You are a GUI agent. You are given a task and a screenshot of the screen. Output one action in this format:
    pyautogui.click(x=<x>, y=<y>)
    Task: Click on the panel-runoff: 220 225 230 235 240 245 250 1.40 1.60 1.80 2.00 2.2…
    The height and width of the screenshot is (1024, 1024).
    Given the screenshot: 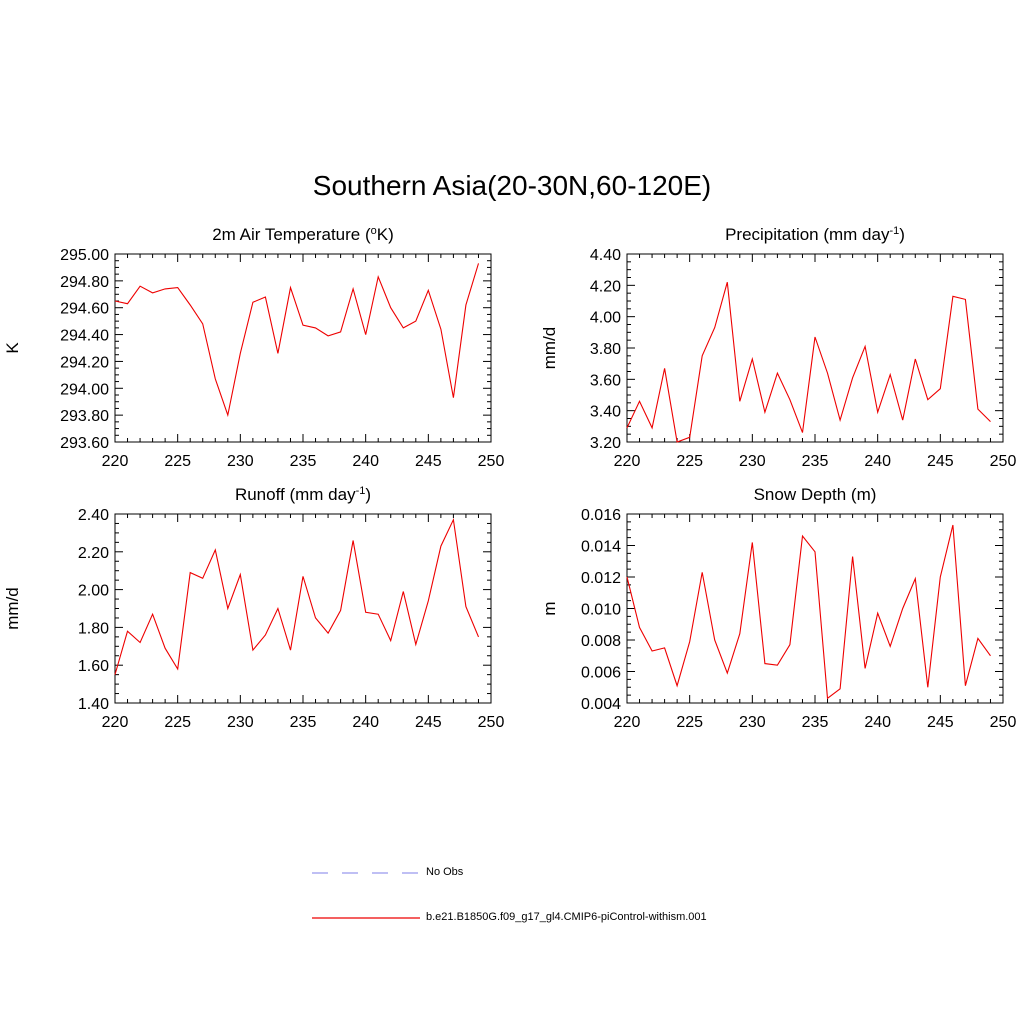 What is the action you would take?
    pyautogui.click(x=253, y=608)
    